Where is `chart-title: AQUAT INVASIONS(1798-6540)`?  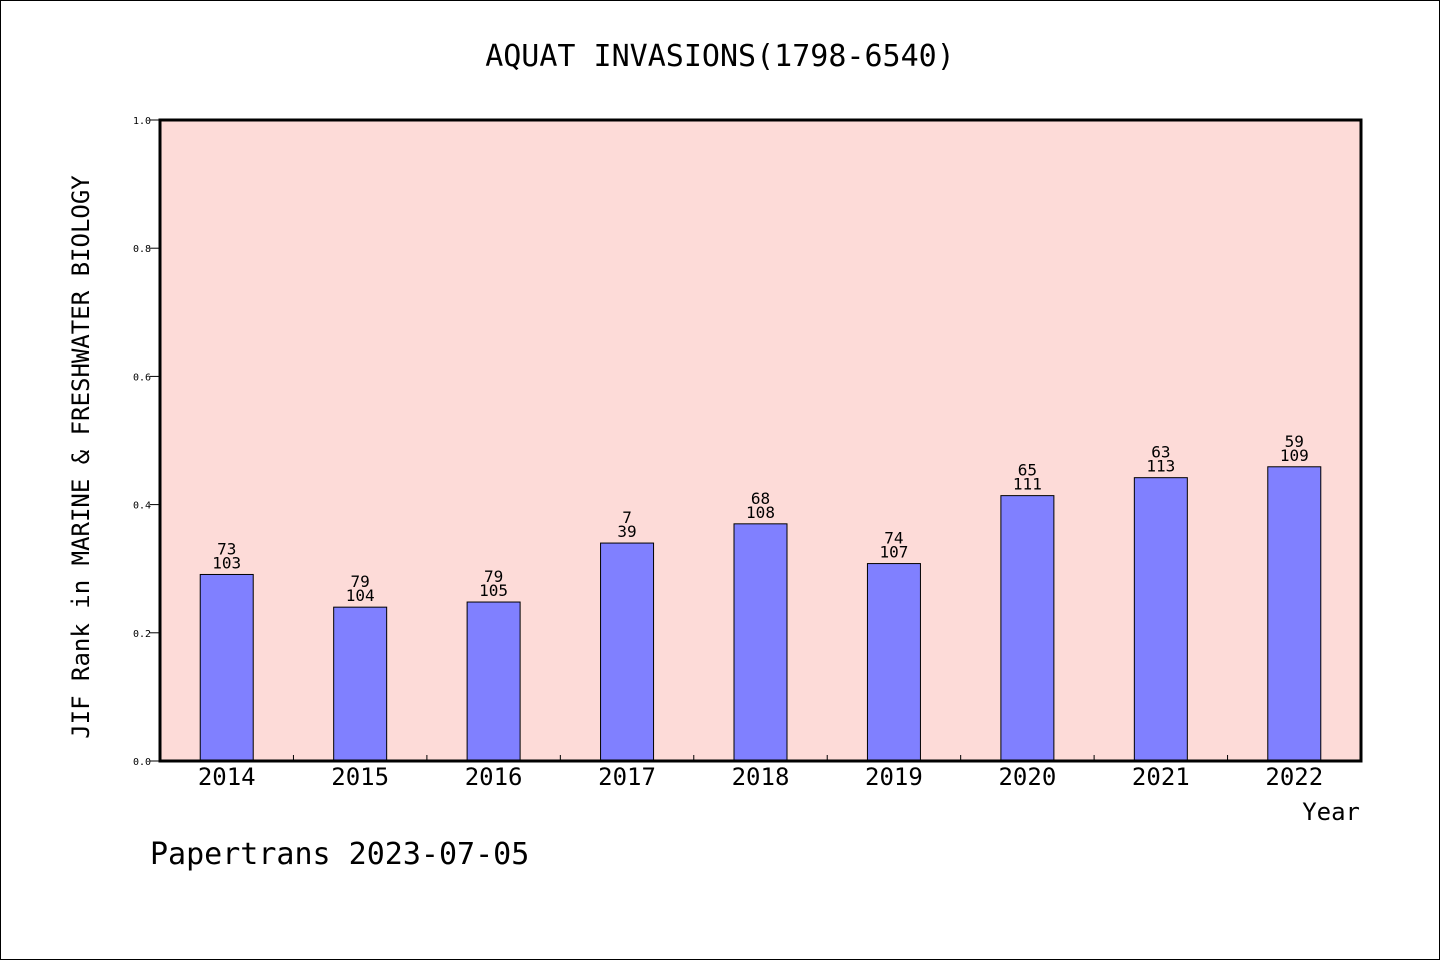
chart-title: AQUAT INVASIONS(1798-6540) is located at coordinates (720, 56).